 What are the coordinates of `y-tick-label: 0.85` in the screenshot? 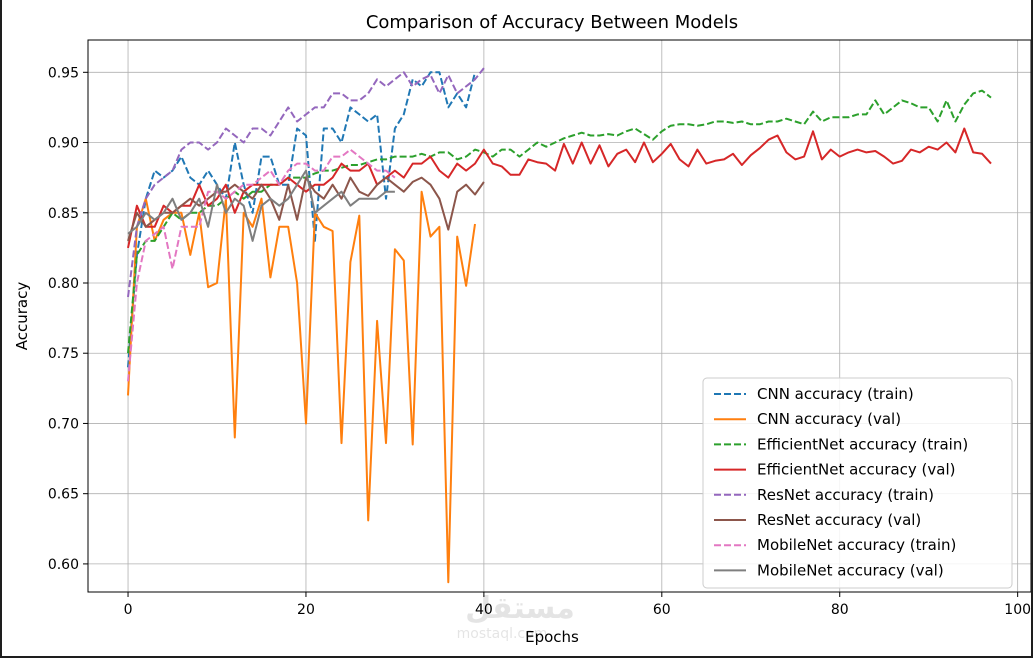 It's located at (63, 214).